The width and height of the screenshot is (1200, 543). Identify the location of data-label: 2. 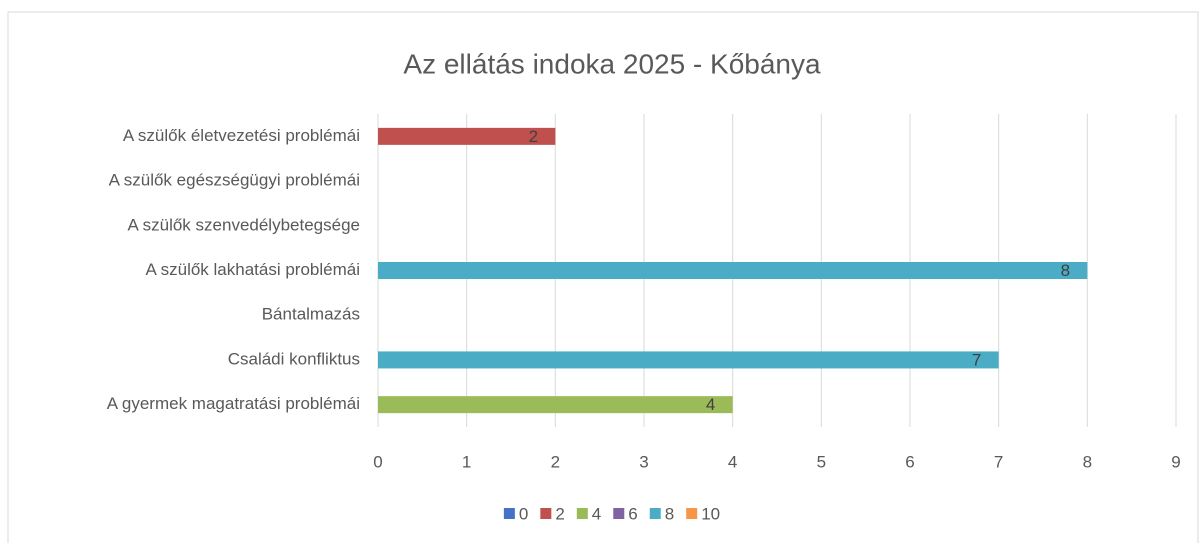
(533, 136).